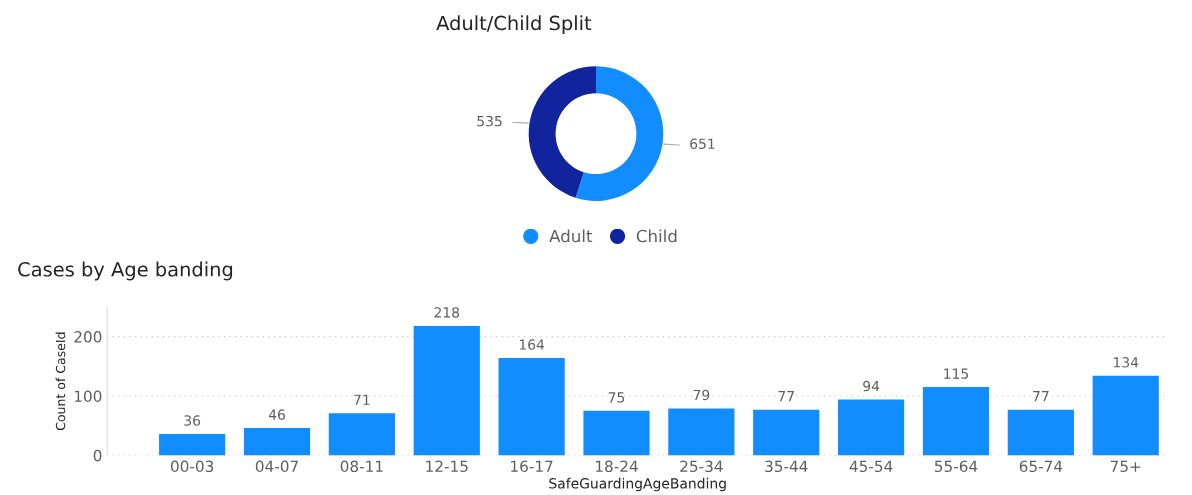 The width and height of the screenshot is (1192, 495). I want to click on y-tick-label: 100, so click(88, 396).